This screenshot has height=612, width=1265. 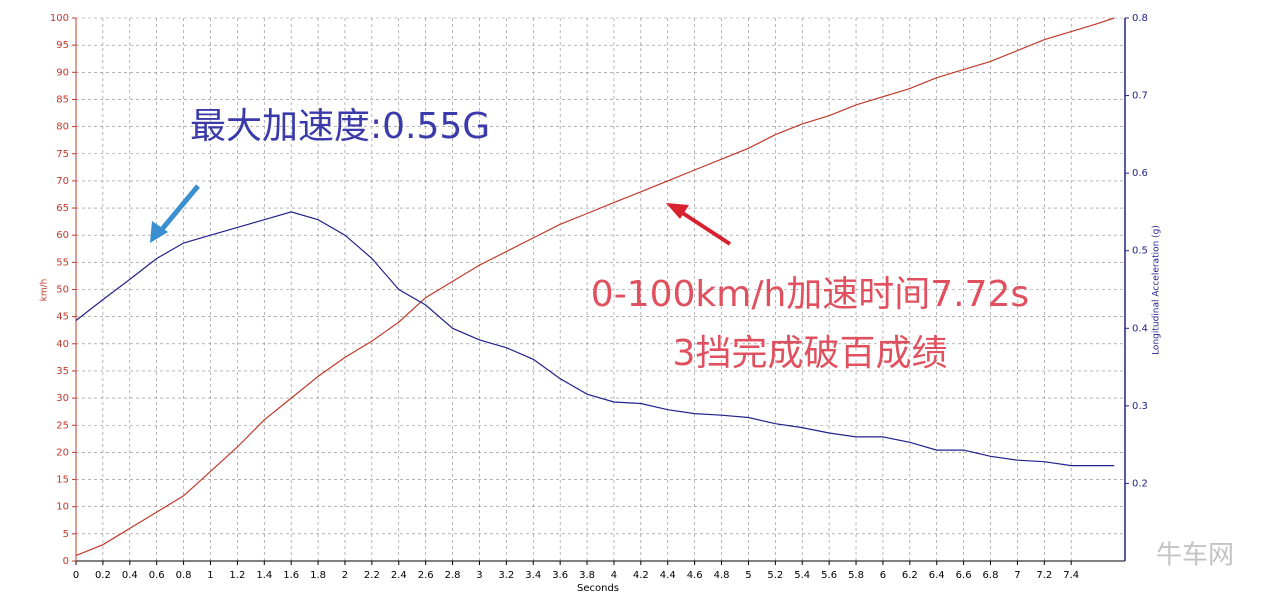 I want to click on y-tick-label: 100, so click(x=59, y=18).